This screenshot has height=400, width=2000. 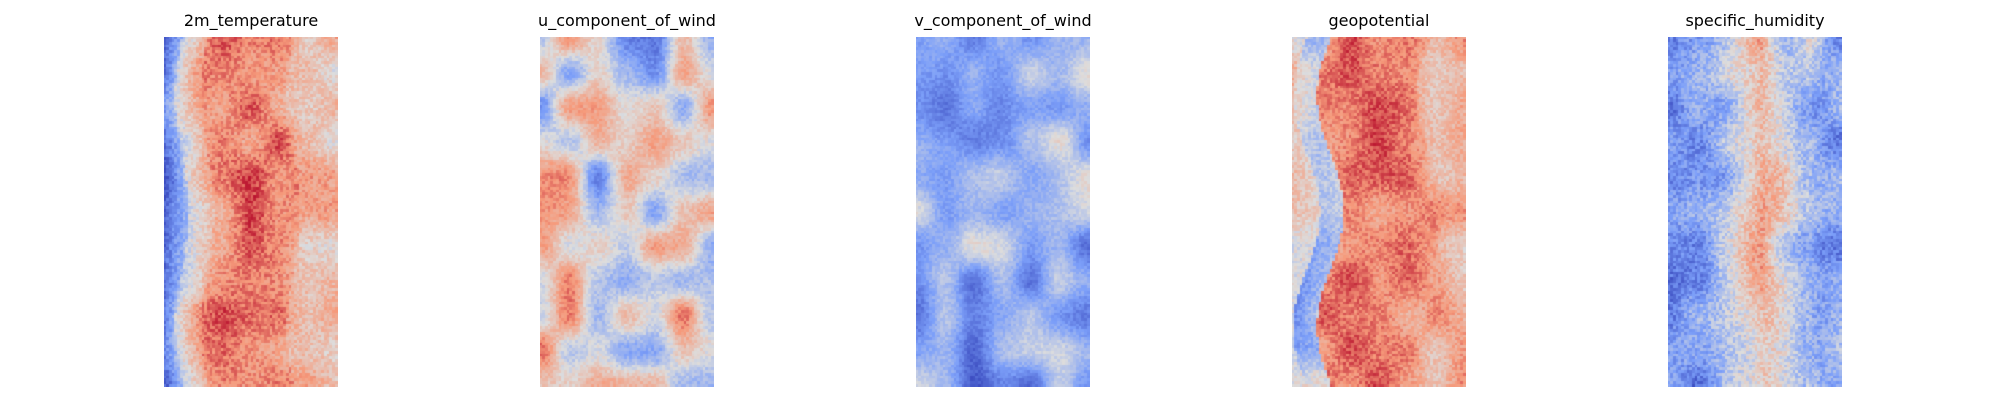 What do you see at coordinates (251, 212) in the screenshot?
I see `heatmap-2m-temperature` at bounding box center [251, 212].